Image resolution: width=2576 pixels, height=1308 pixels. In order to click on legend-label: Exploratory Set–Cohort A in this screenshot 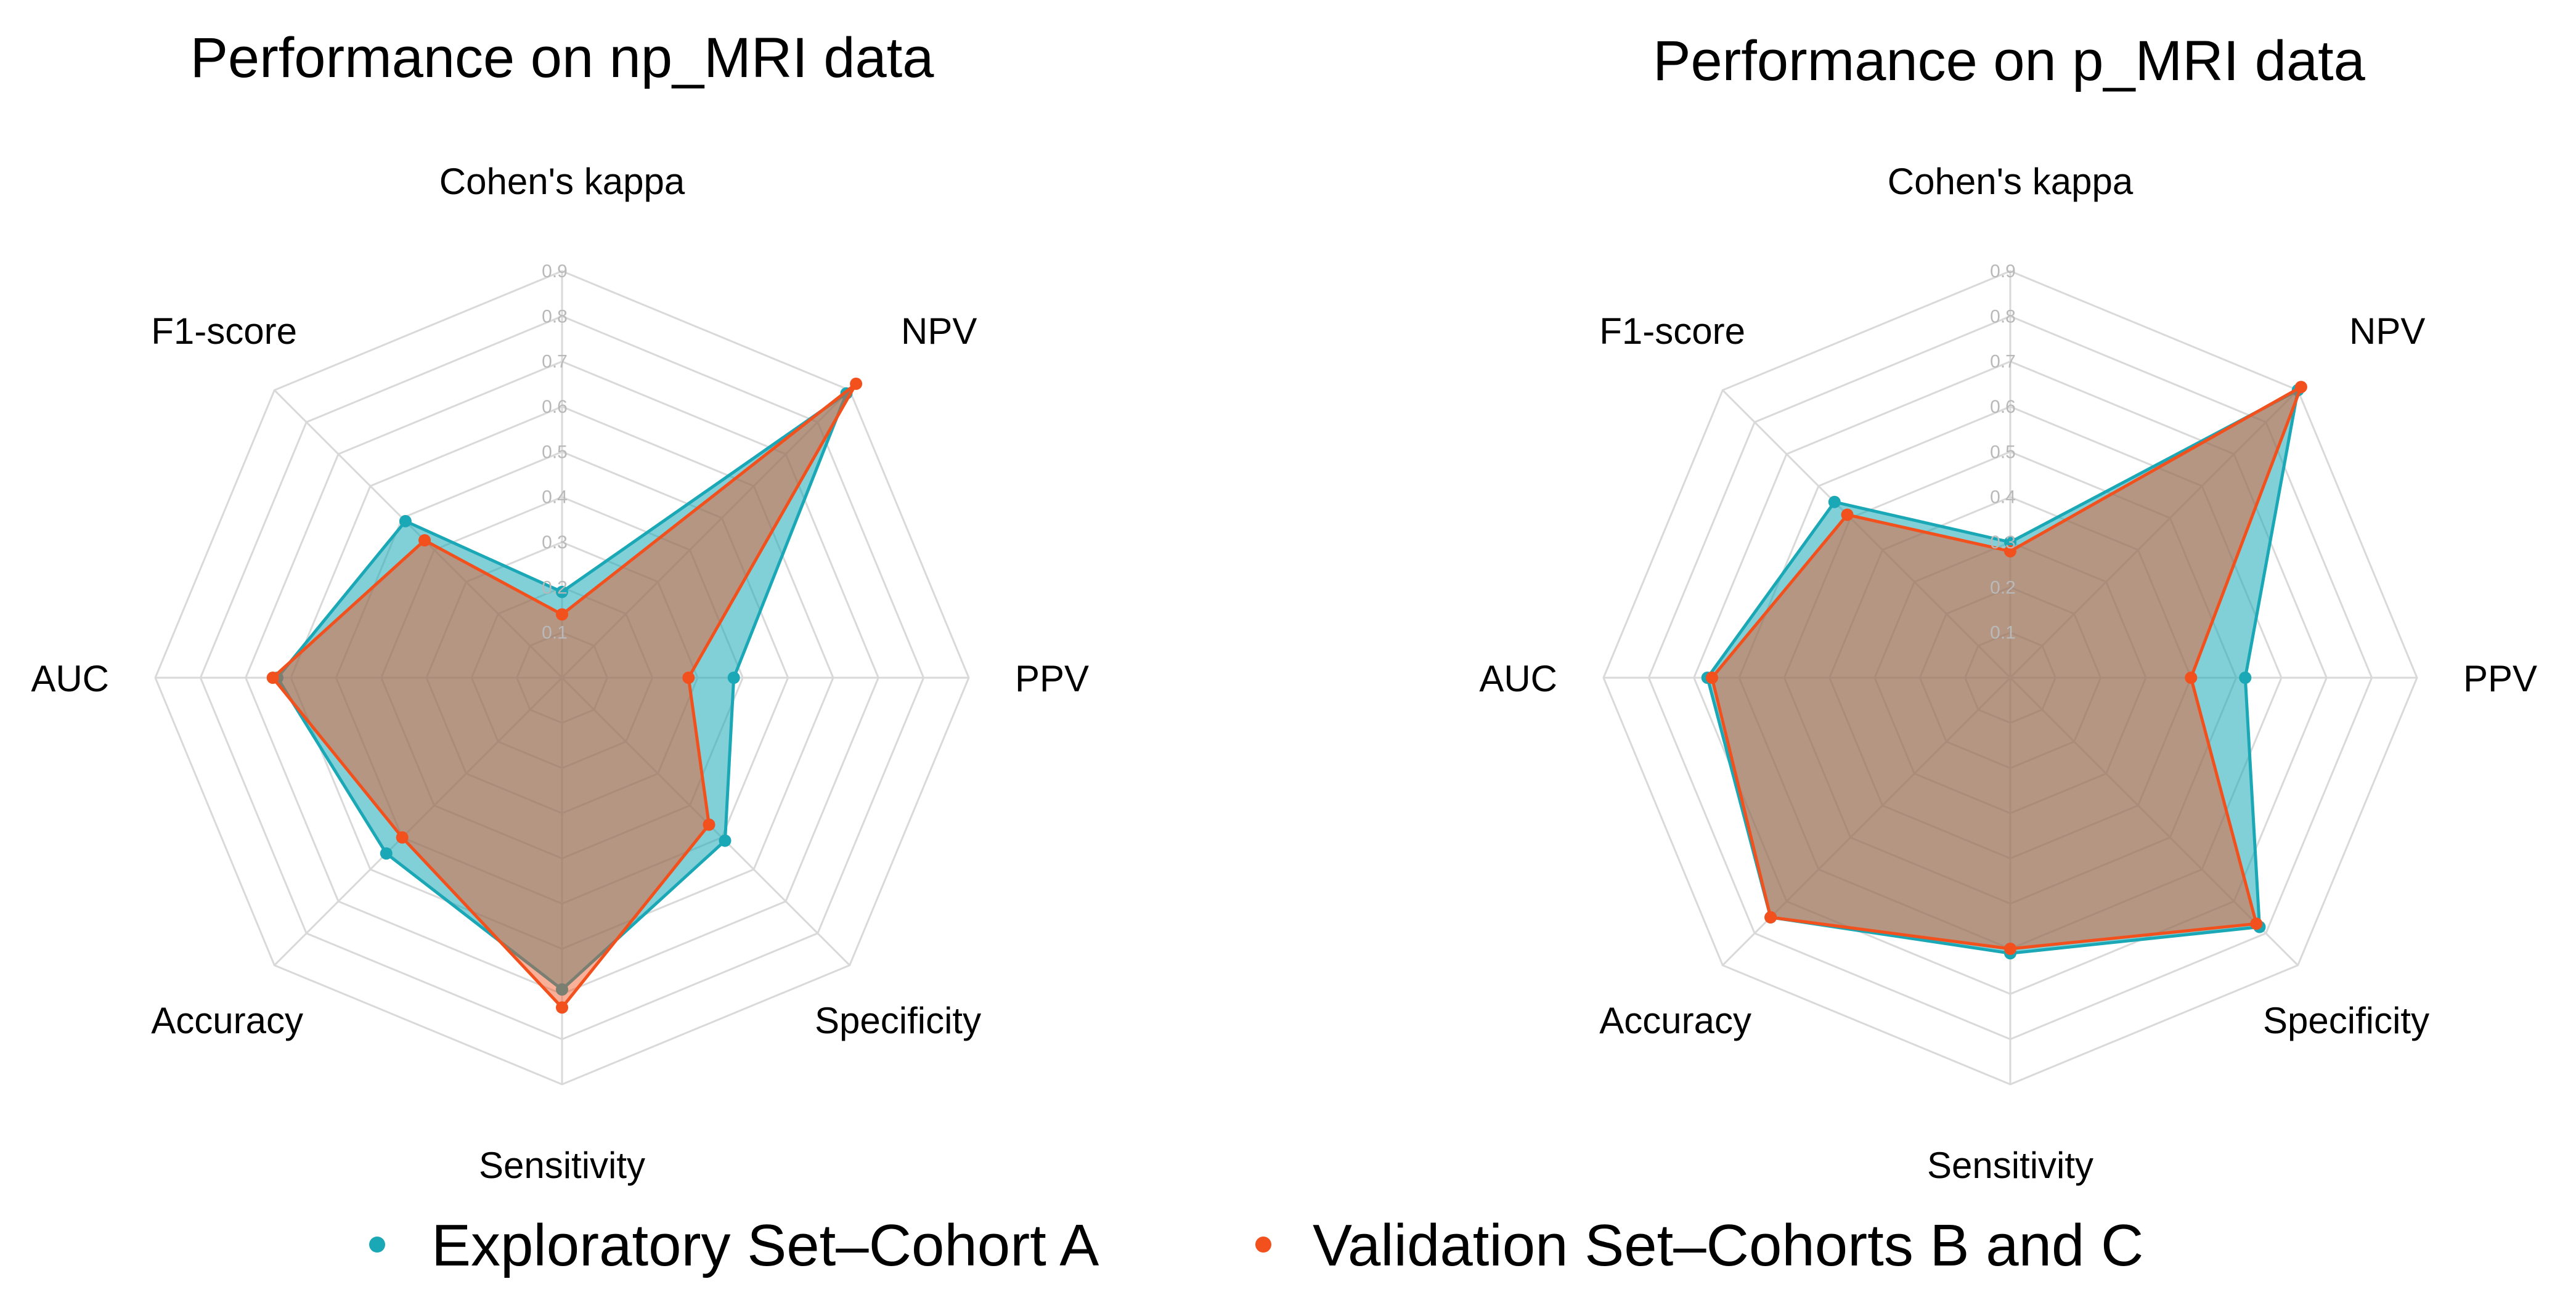, I will do `click(765, 1245)`.